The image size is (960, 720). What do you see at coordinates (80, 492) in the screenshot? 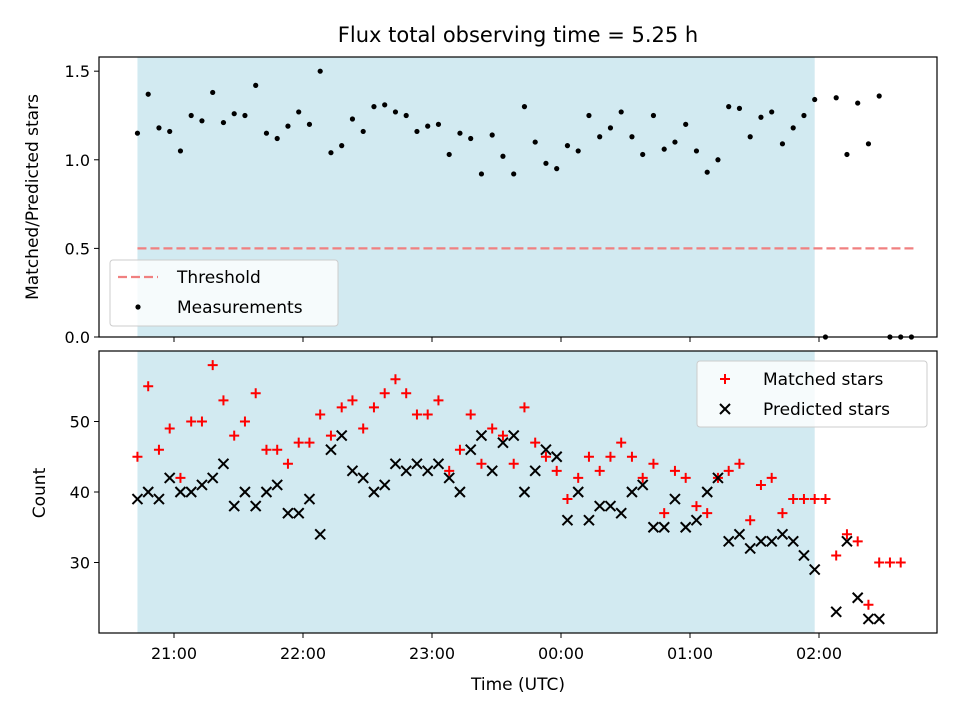
I see `y-tick-label: 40` at bounding box center [80, 492].